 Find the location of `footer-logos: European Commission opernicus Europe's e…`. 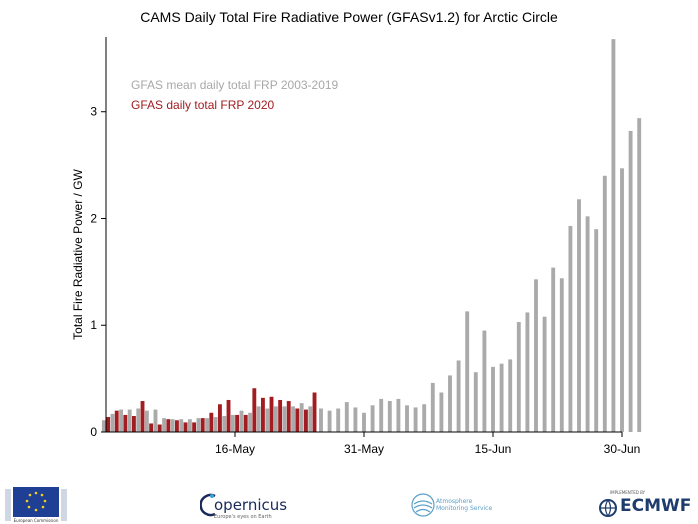

footer-logos: European Commission opernicus Europe's e… is located at coordinates (349, 504).